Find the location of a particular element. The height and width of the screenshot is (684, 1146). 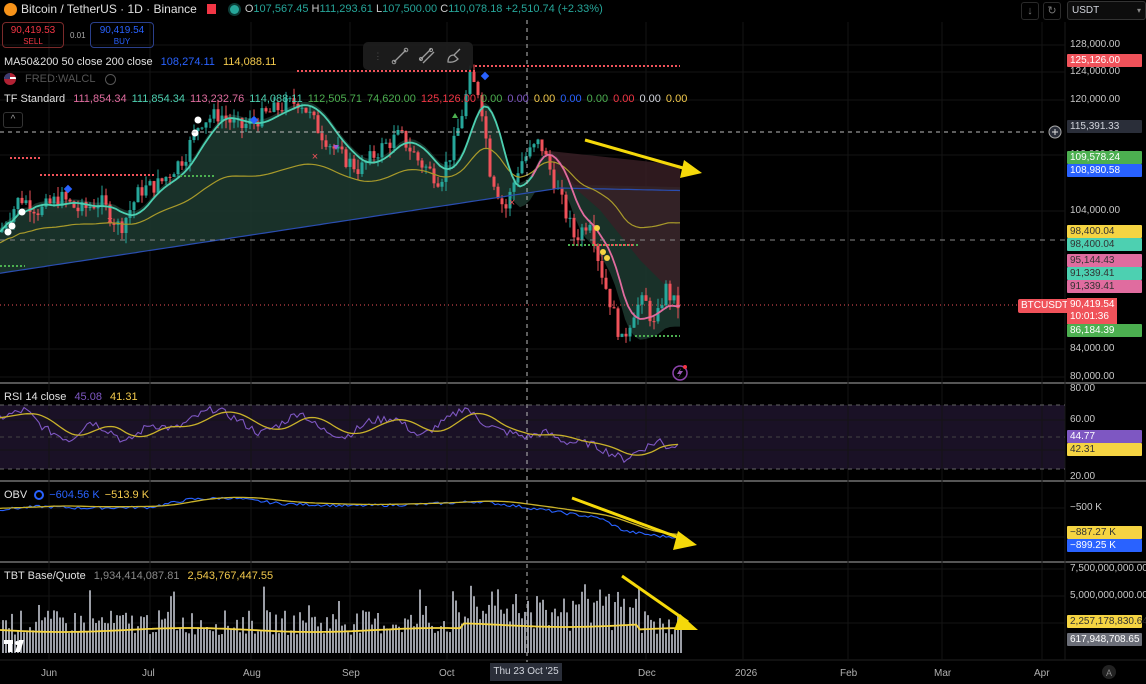

tbt-pane is located at coordinates (341, 618).